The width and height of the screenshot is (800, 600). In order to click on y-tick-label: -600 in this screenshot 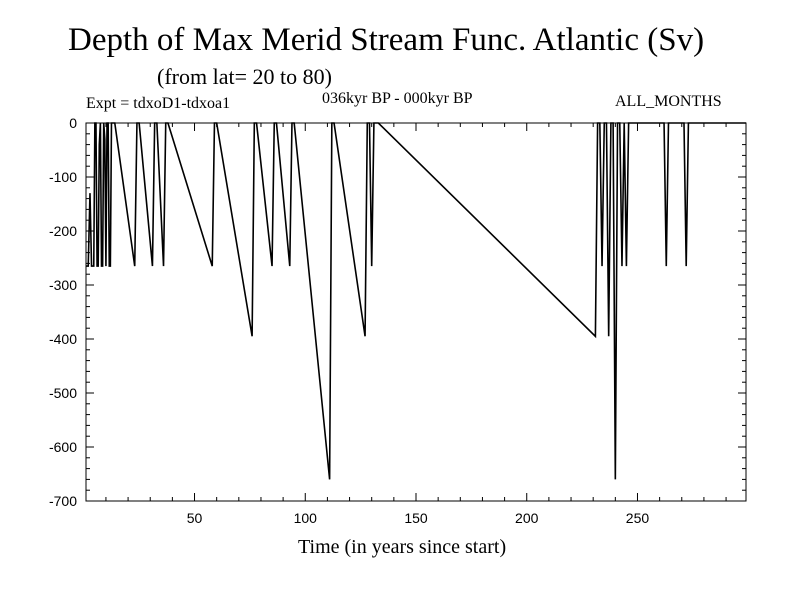, I will do `click(63, 447)`.